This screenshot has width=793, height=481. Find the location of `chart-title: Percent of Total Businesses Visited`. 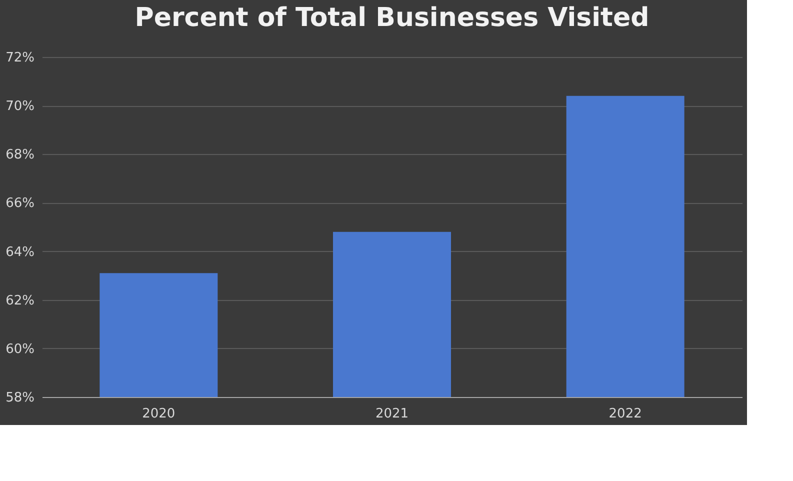

chart-title: Percent of Total Businesses Visited is located at coordinates (392, 18).